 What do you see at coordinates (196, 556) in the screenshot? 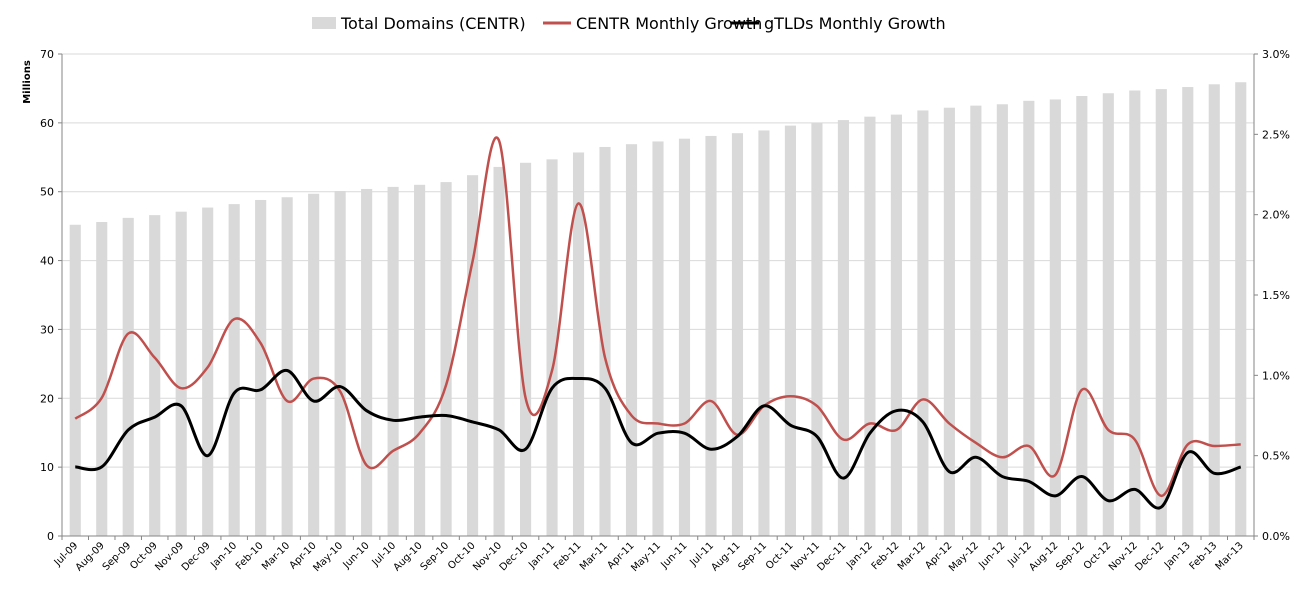
I see `x-tick-label: Dec-09` at bounding box center [196, 556].